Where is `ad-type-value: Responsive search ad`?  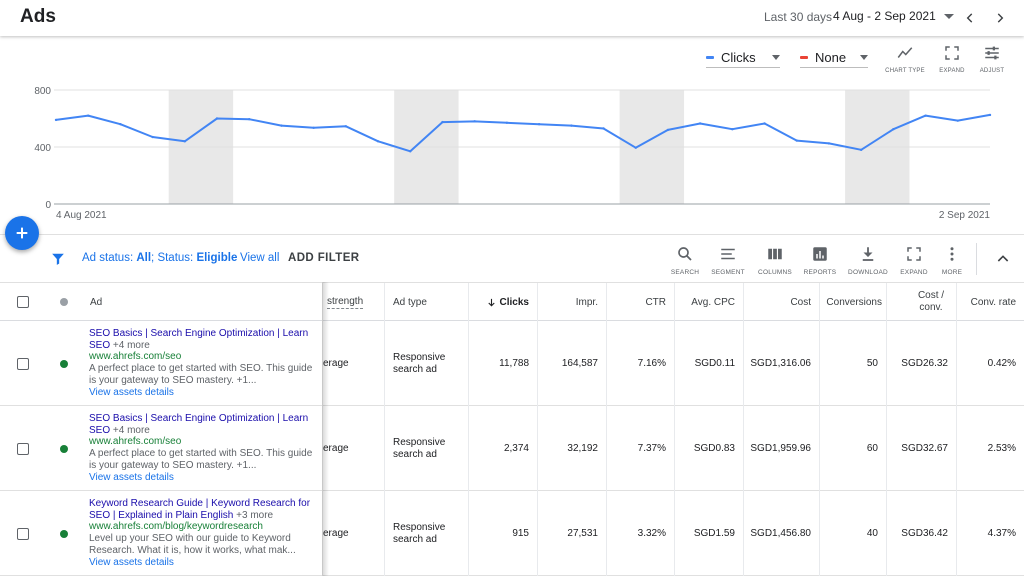 ad-type-value: Responsive search ad is located at coordinates (419, 448).